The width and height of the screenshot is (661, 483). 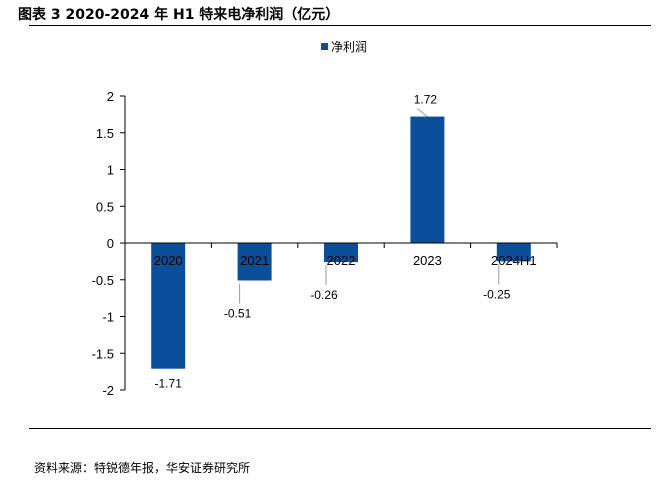 I want to click on legend: 净利润, so click(x=344, y=47).